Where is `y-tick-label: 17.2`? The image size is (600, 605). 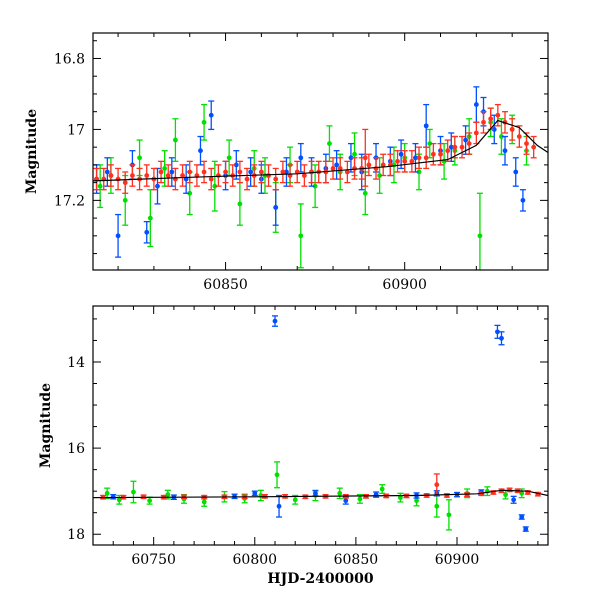 y-tick-label: 17.2 is located at coordinates (69, 201).